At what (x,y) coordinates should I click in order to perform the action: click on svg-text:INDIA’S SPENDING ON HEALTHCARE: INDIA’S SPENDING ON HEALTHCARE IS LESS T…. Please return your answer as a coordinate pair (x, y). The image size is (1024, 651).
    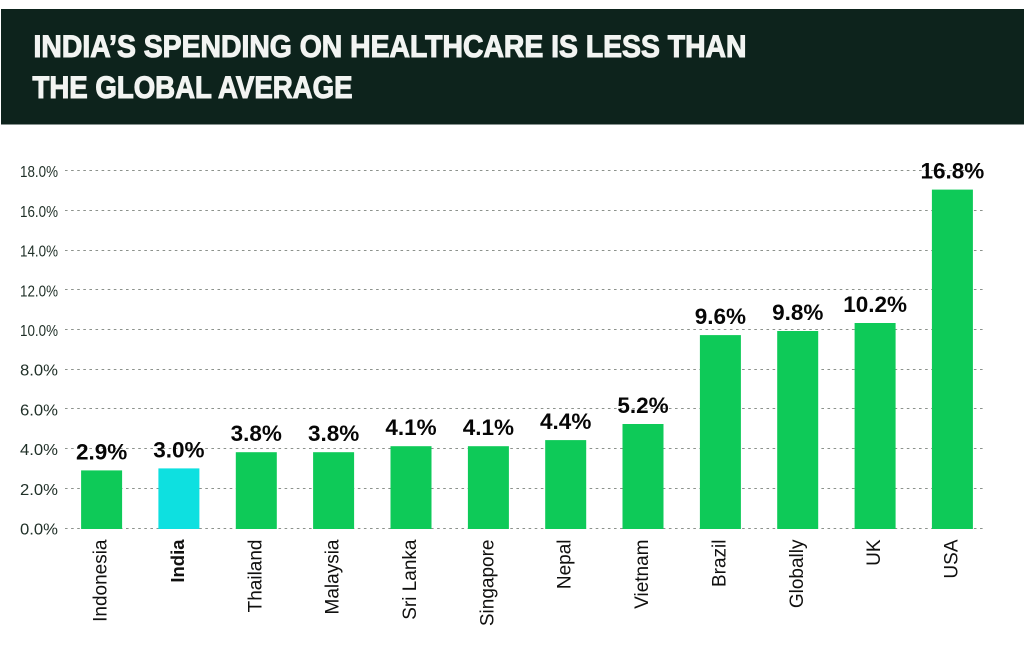
    Looking at the image, I should click on (390, 46).